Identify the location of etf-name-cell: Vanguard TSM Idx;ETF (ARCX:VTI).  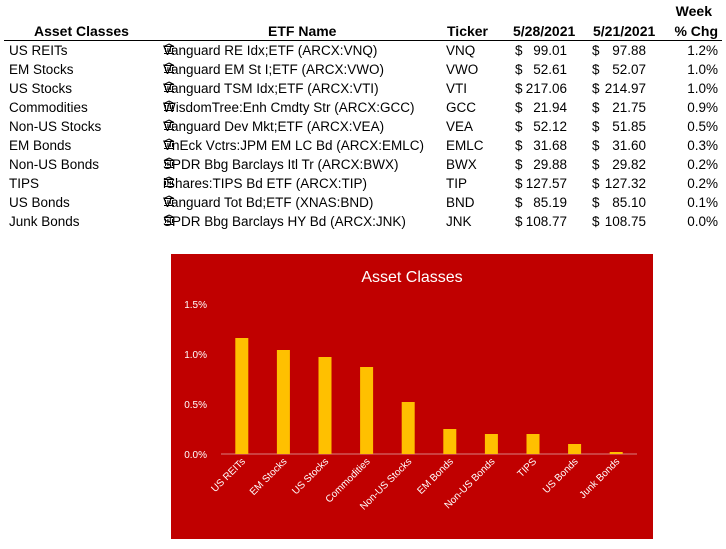
(271, 88).